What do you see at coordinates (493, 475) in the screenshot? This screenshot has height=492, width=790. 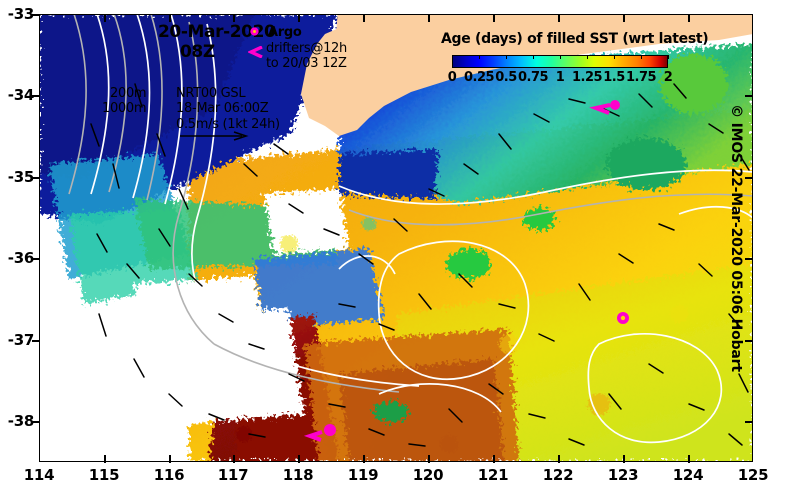 I see `xtick-121: 121` at bounding box center [493, 475].